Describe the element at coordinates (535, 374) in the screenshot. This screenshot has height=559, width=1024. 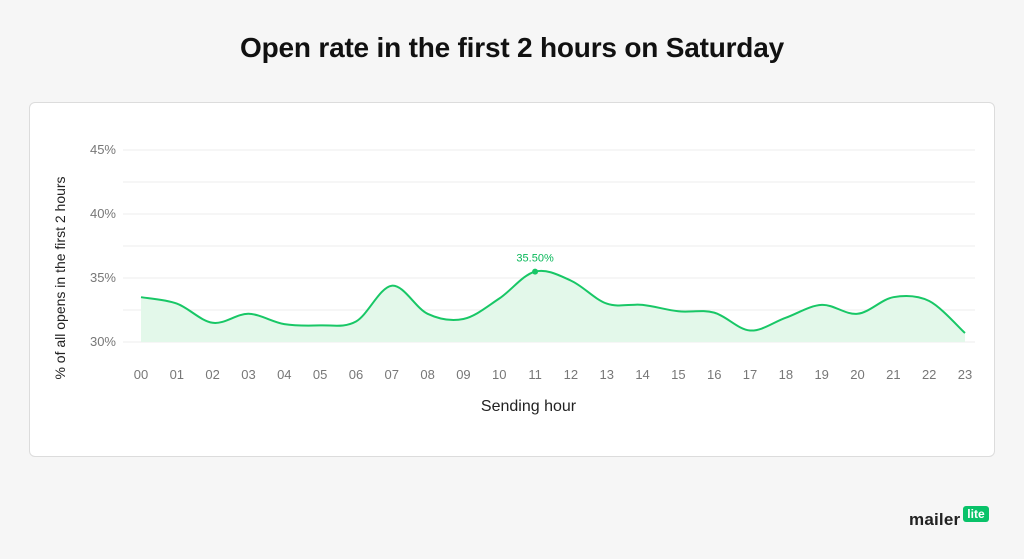
I see `x-tick-label: 11` at that location.